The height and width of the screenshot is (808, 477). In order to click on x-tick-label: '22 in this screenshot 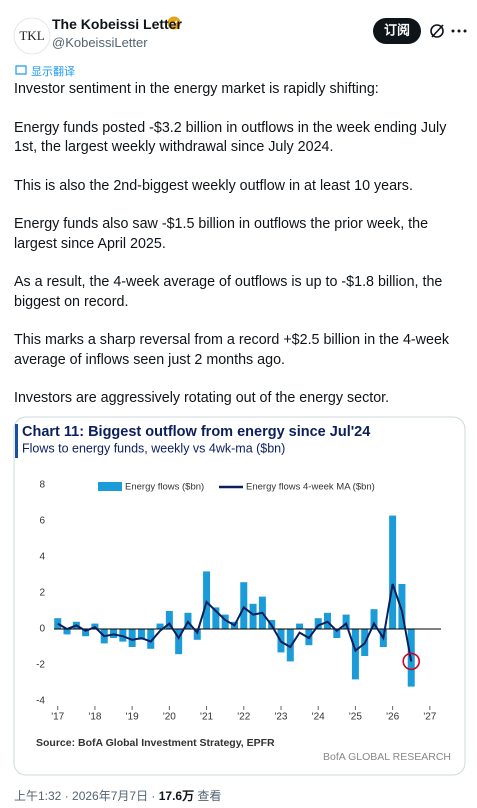, I will do `click(243, 717)`.